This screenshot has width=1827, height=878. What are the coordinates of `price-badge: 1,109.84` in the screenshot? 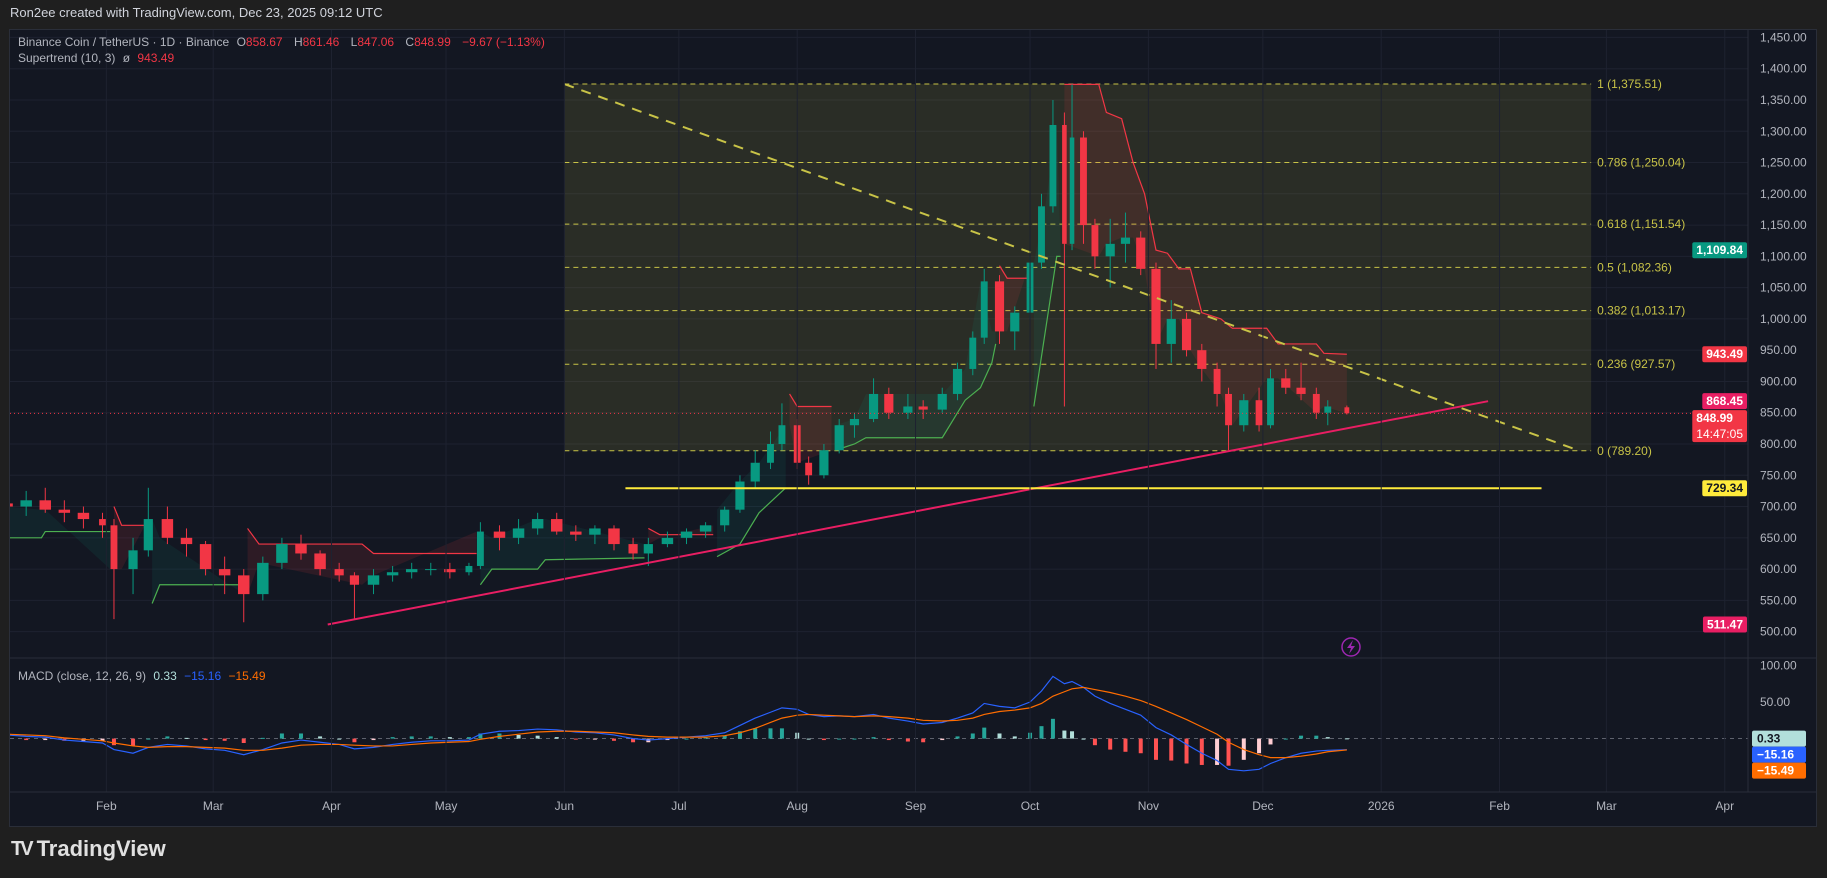 It's located at (1719, 250).